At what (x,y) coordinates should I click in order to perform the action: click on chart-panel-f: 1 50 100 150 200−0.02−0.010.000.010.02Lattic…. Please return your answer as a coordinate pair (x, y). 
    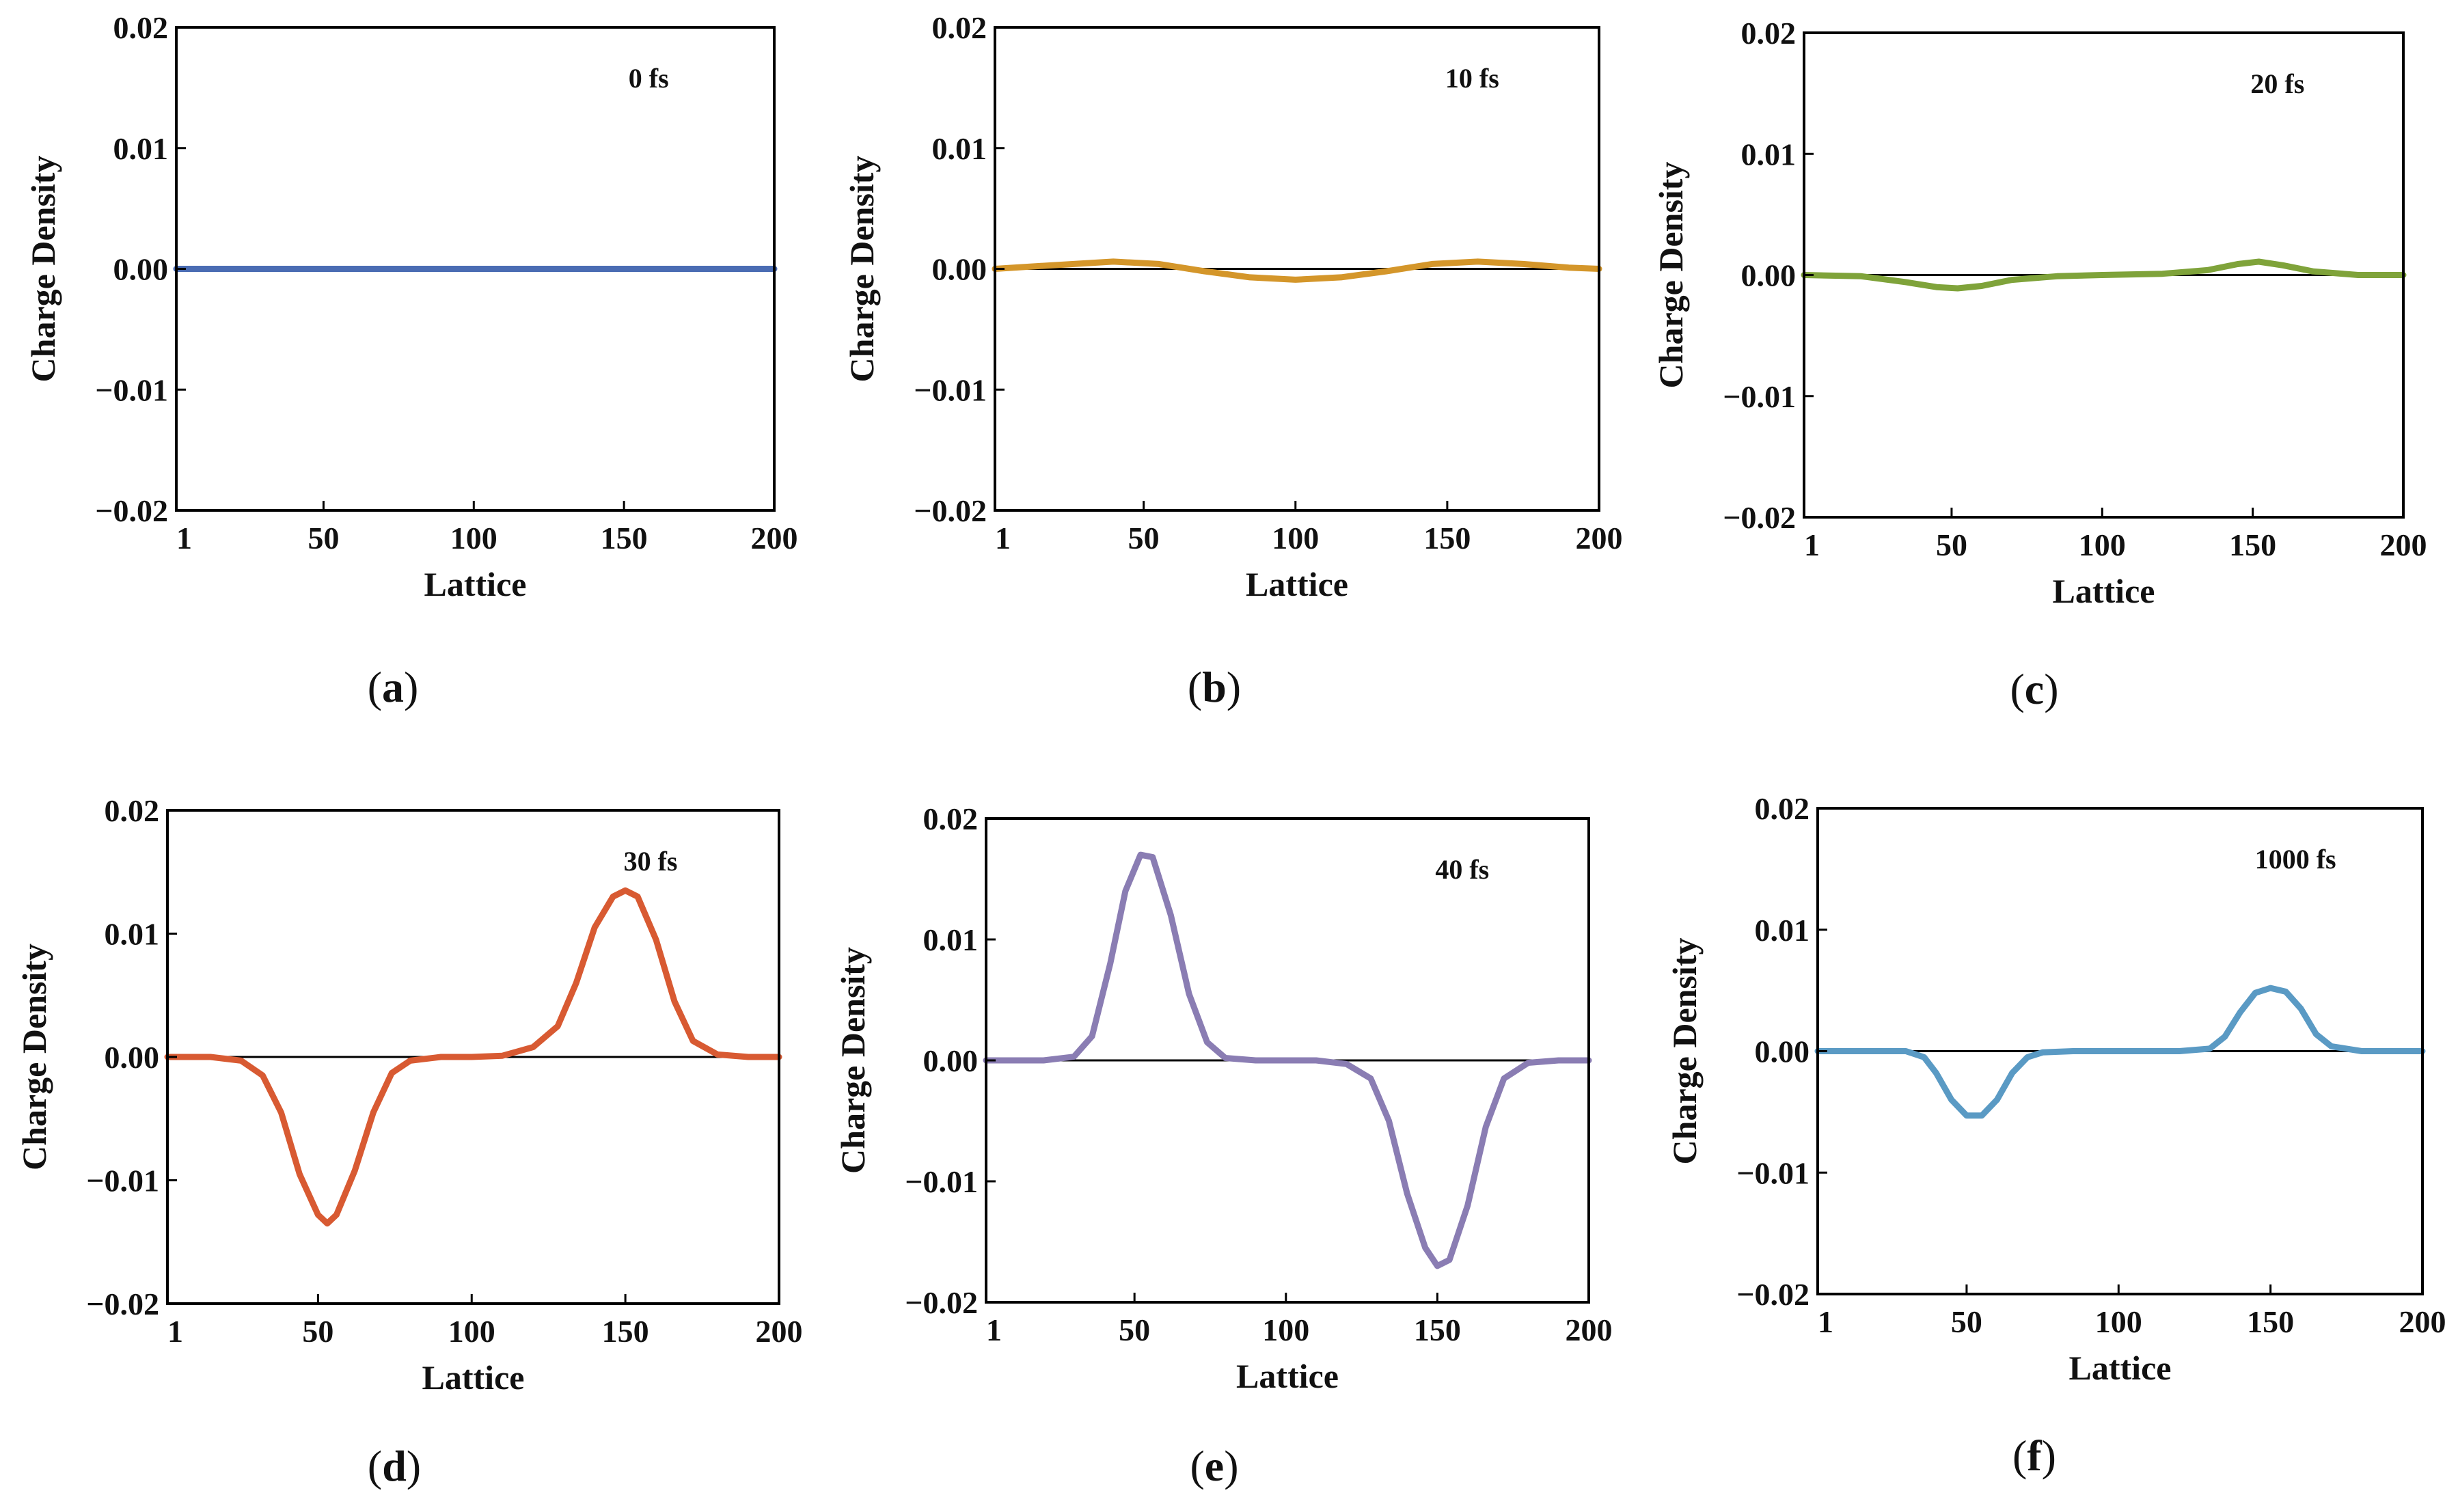
    Looking at the image, I should click on (2055, 1135).